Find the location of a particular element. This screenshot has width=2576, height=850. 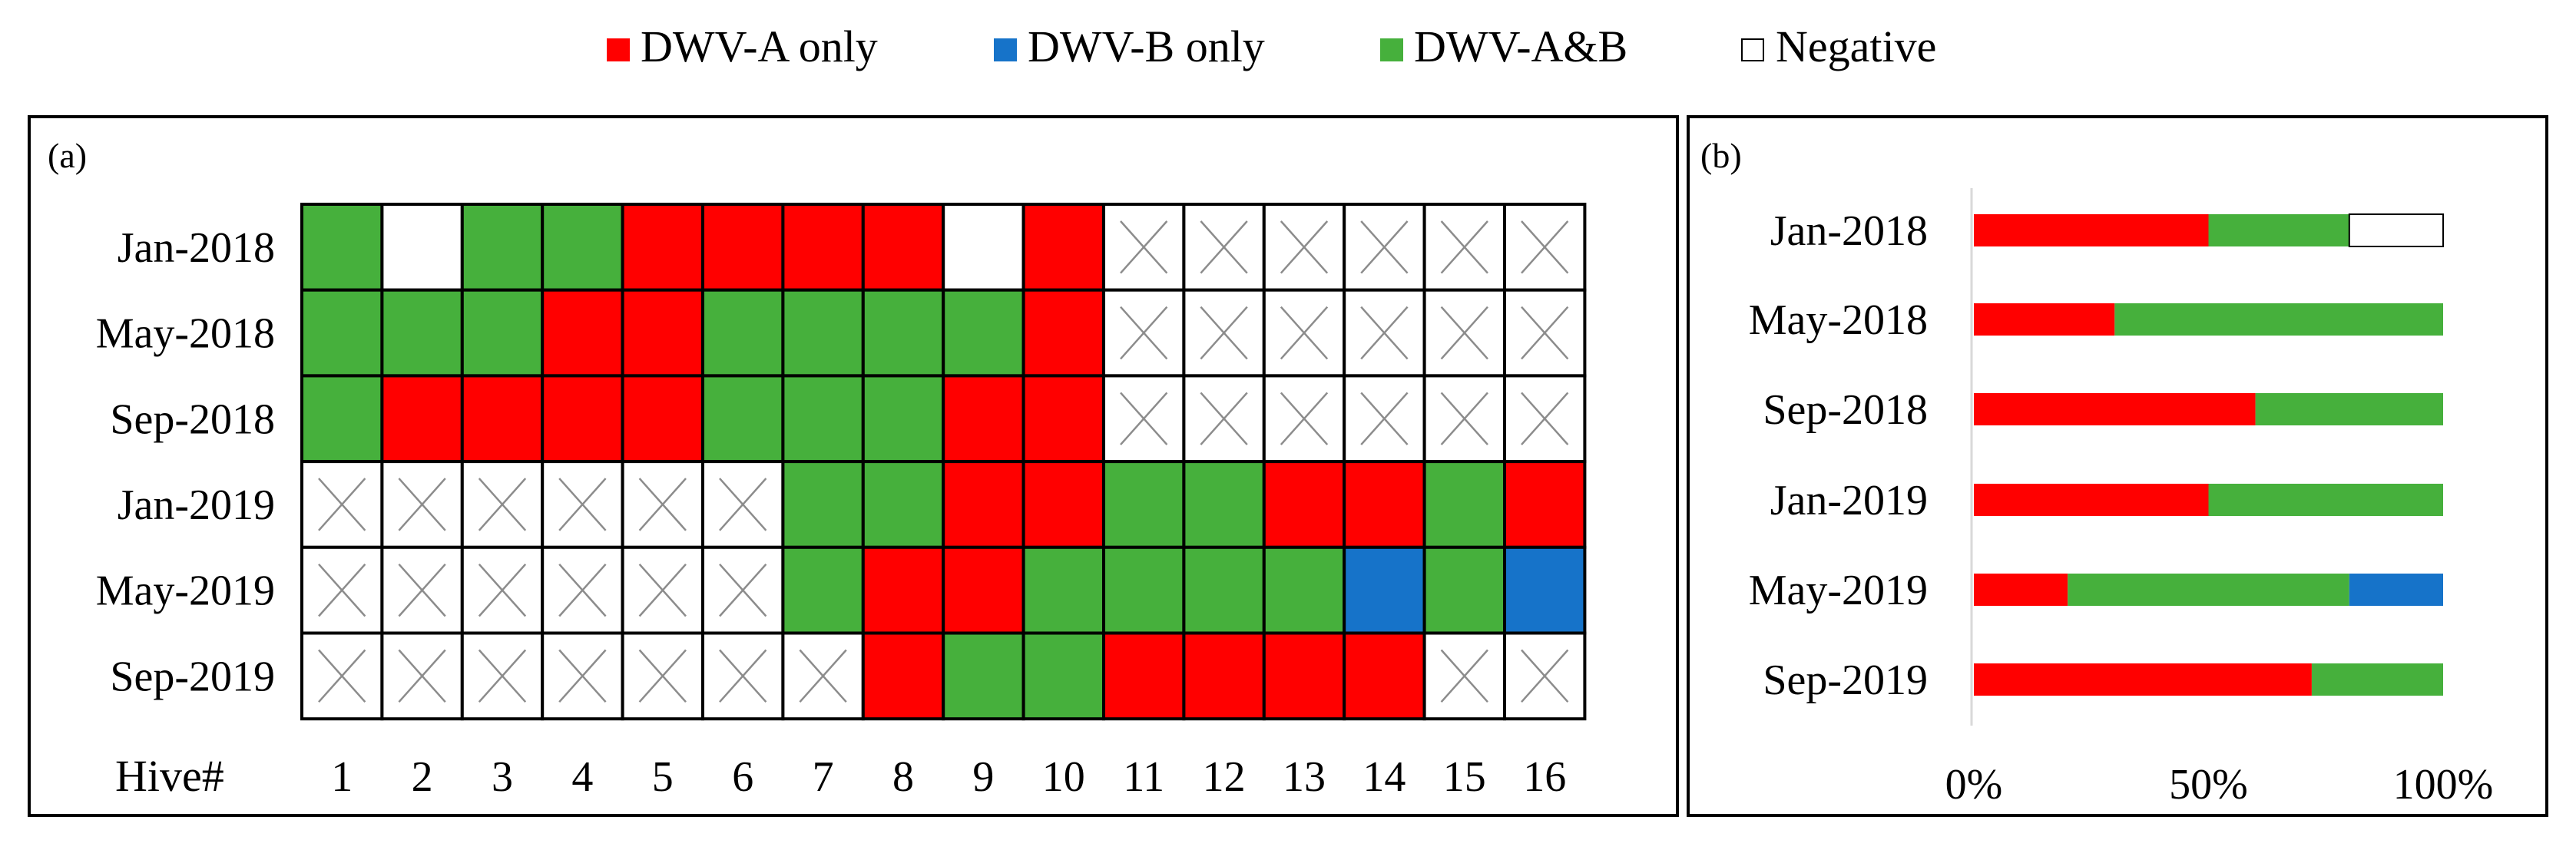

legend: DWV-A only DWV-B only DWV-A&B Negative is located at coordinates (1271, 46).